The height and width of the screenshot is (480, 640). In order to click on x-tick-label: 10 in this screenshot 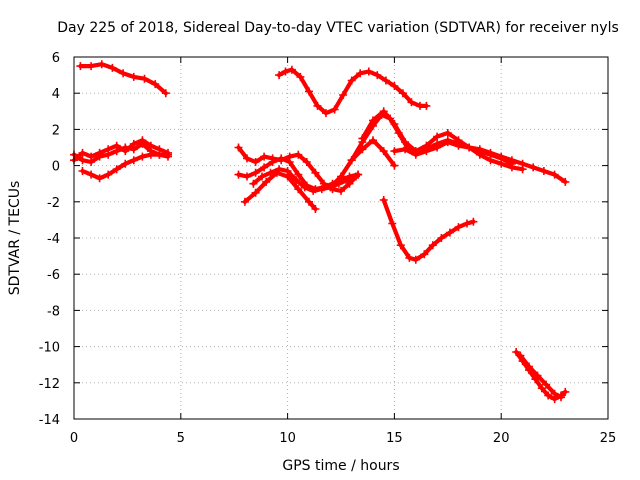, I will do `click(287, 438)`.